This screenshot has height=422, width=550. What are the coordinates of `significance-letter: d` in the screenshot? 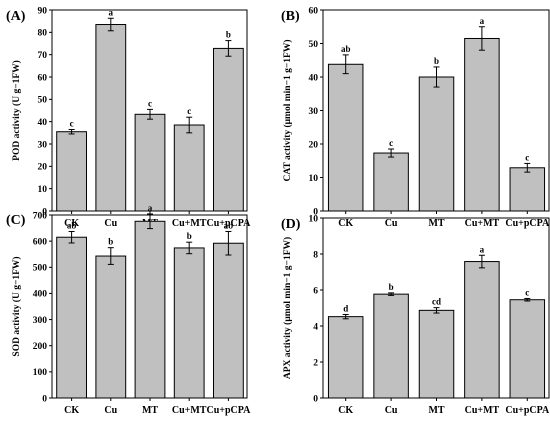 It's located at (345, 308).